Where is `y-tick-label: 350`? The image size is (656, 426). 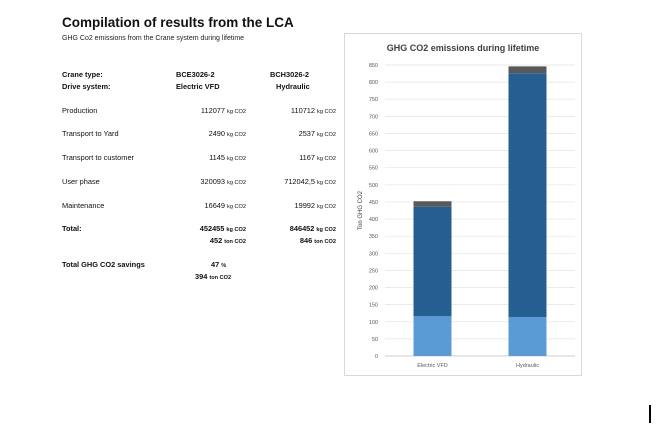
y-tick-label: 350 is located at coordinates (373, 237).